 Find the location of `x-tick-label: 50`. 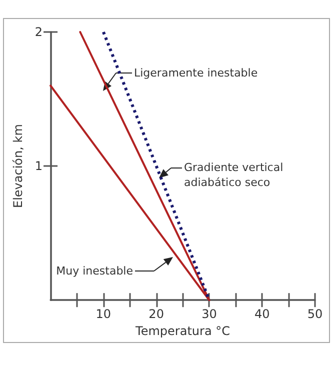

x-tick-label: 50 is located at coordinates (315, 314).